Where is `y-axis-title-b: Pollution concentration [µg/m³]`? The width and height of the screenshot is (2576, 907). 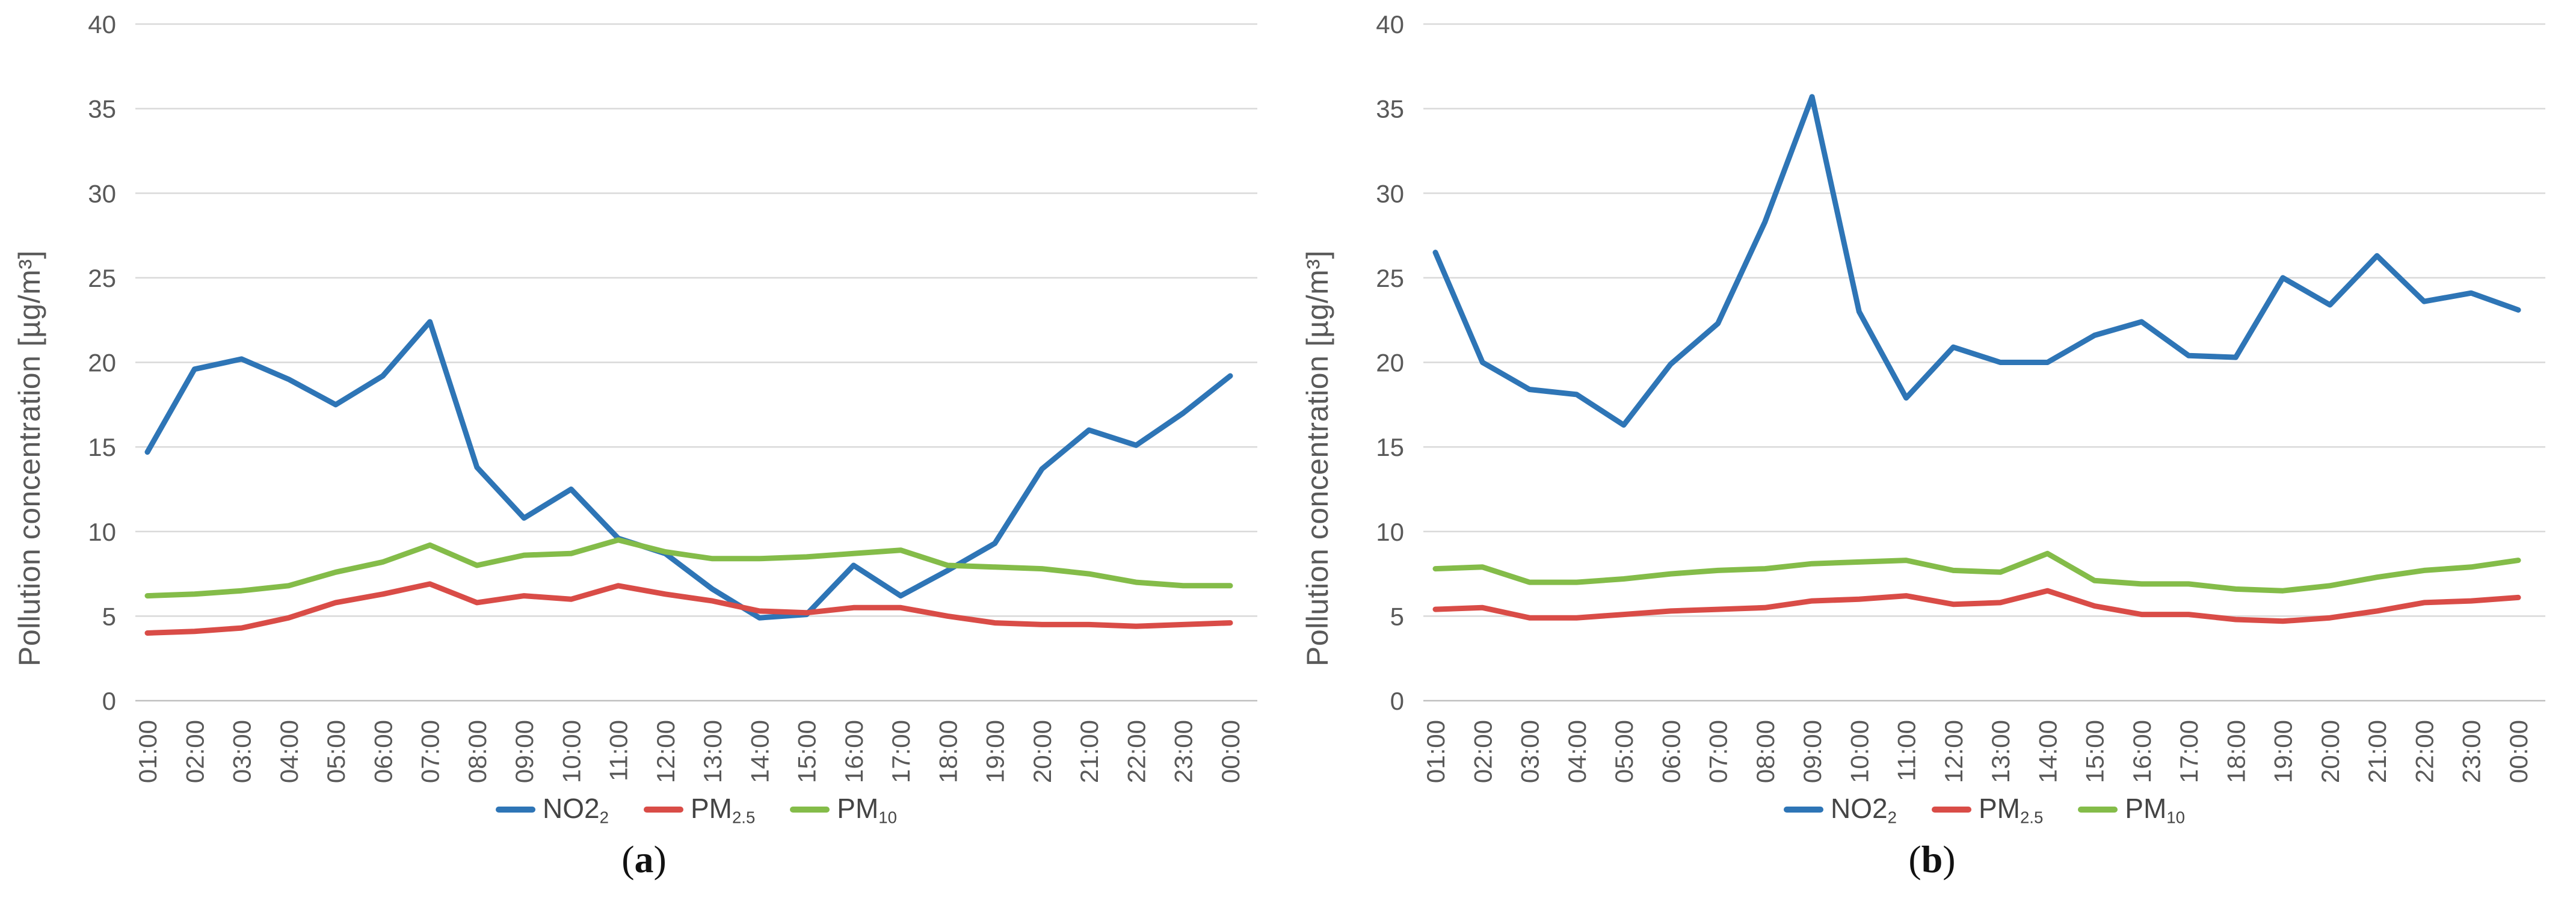 y-axis-title-b: Pollution concentration [µg/m³] is located at coordinates (1317, 458).